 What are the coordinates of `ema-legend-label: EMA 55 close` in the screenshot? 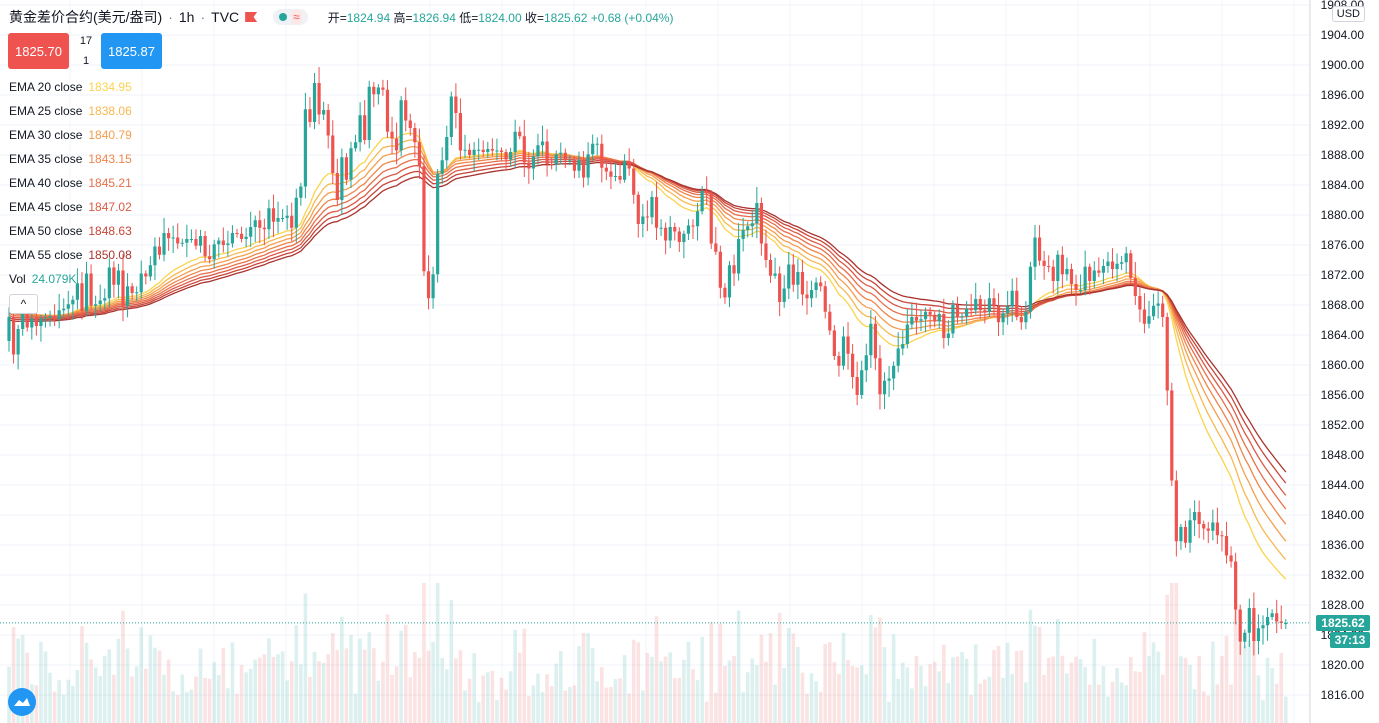 It's located at (46, 255).